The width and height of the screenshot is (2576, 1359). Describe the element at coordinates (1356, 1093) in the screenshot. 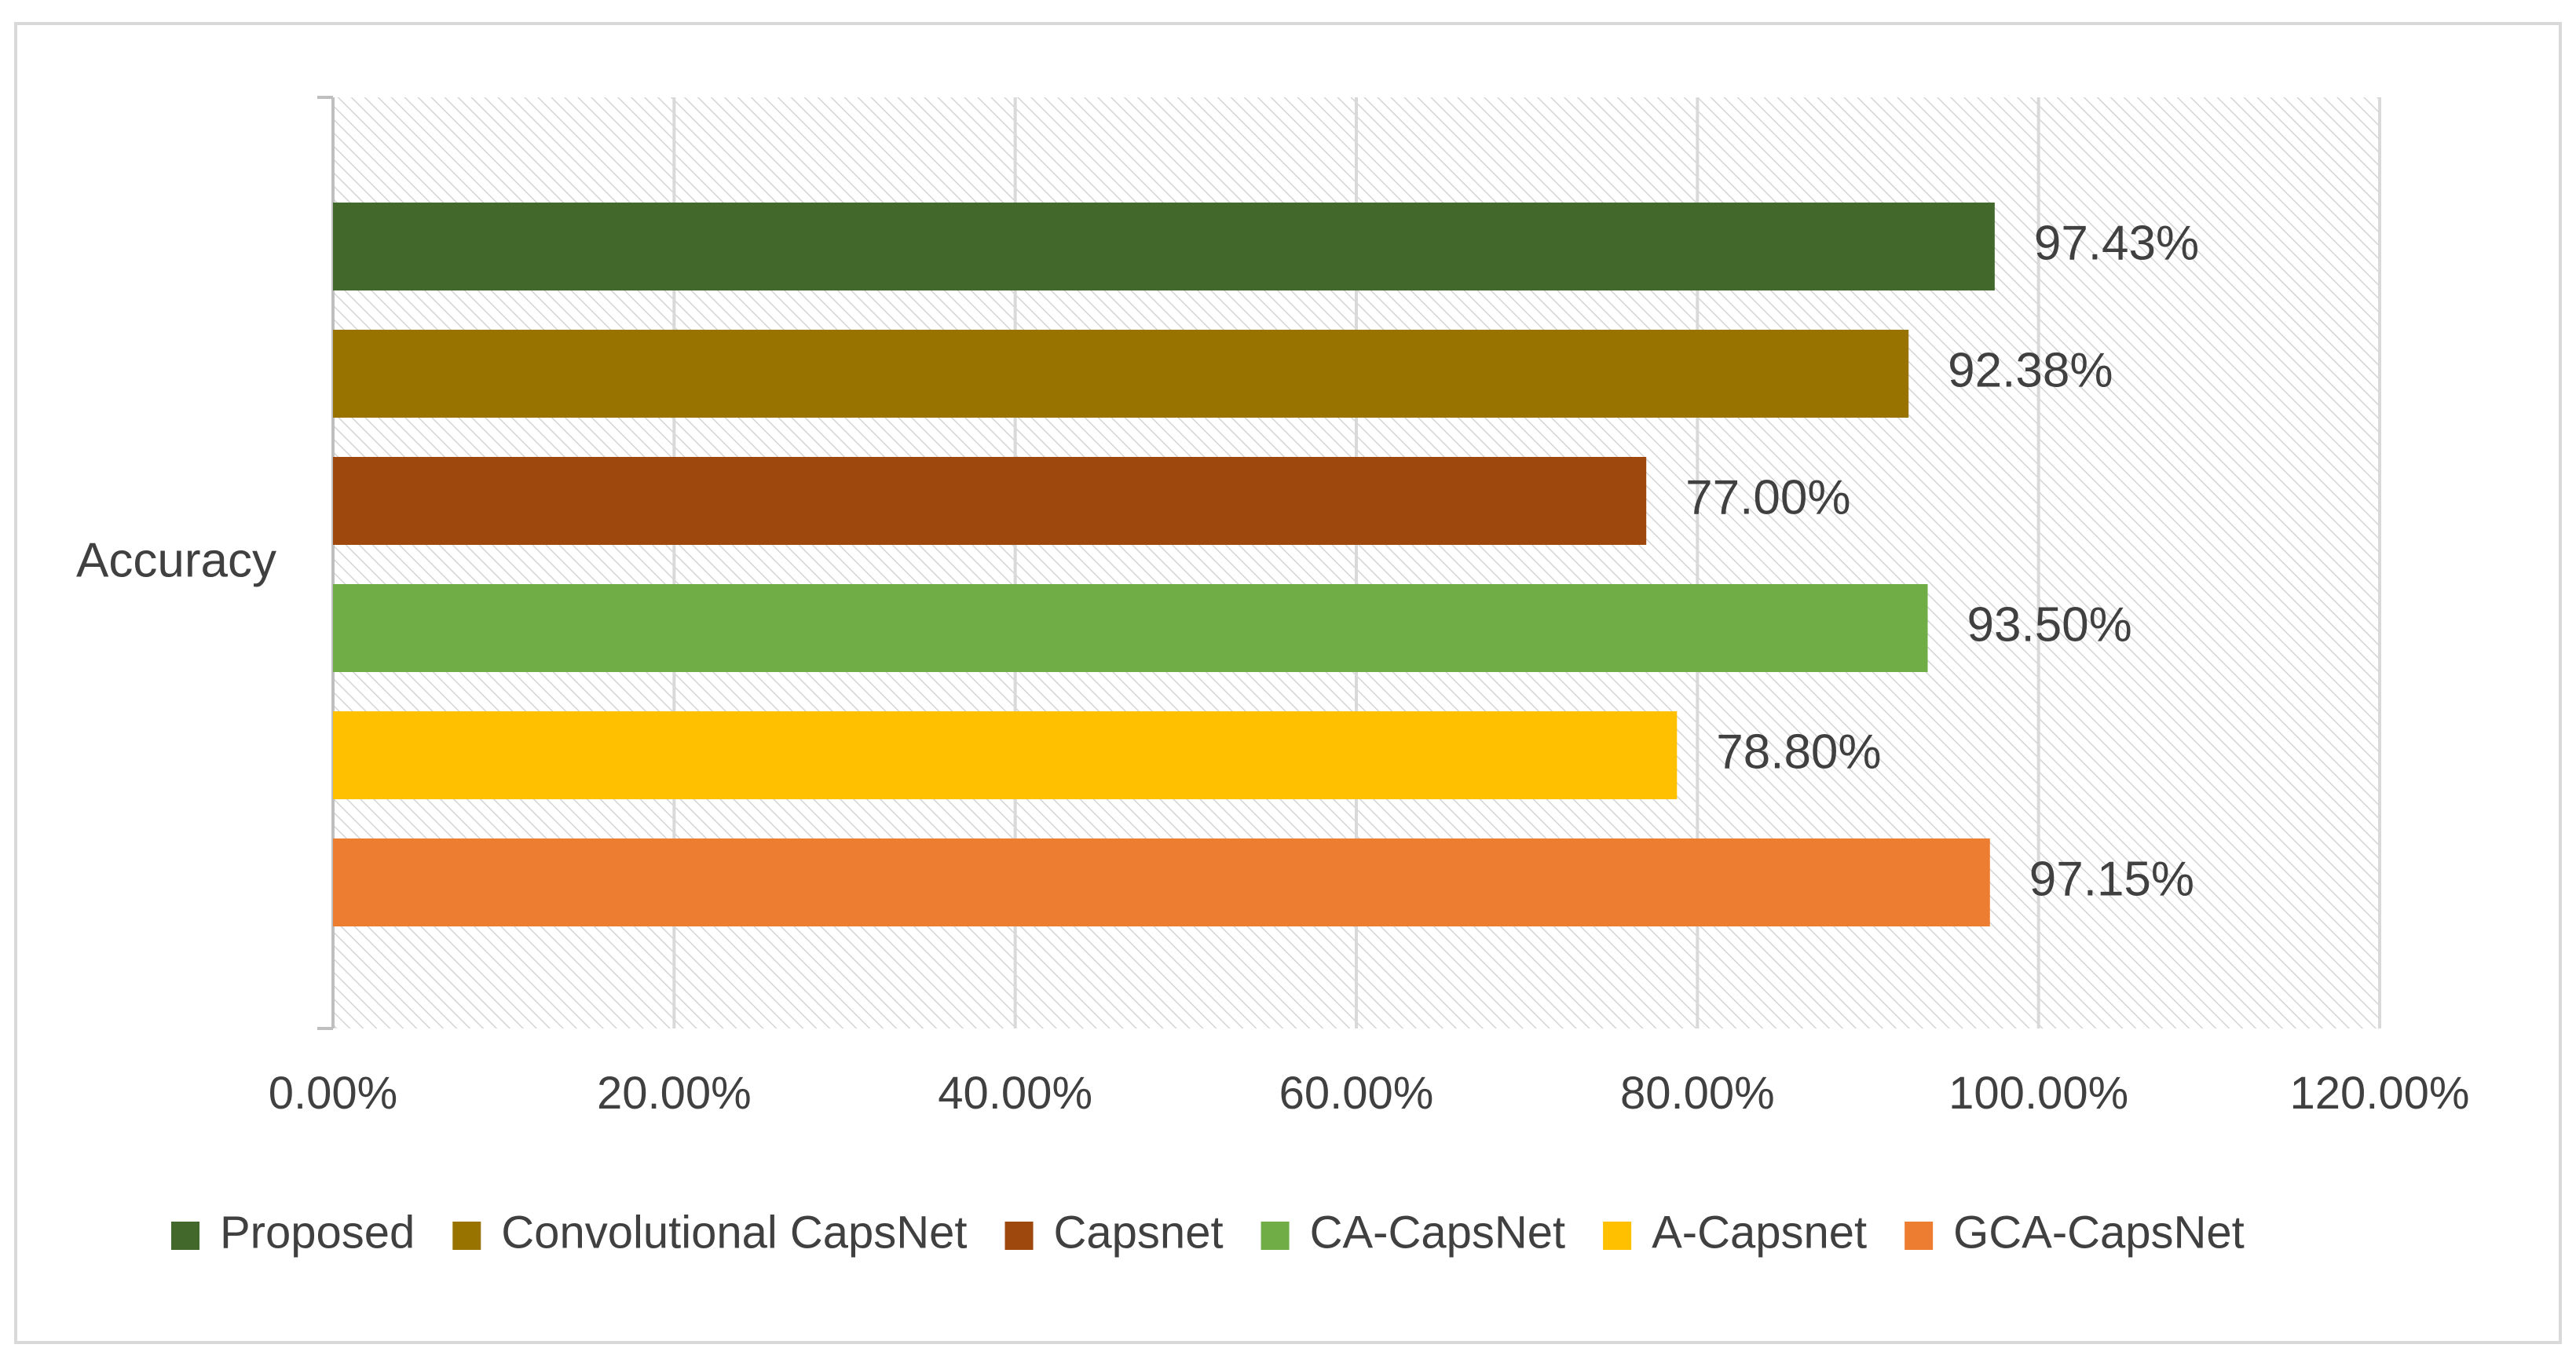

I see `x-tick-label: 60.00%` at that location.